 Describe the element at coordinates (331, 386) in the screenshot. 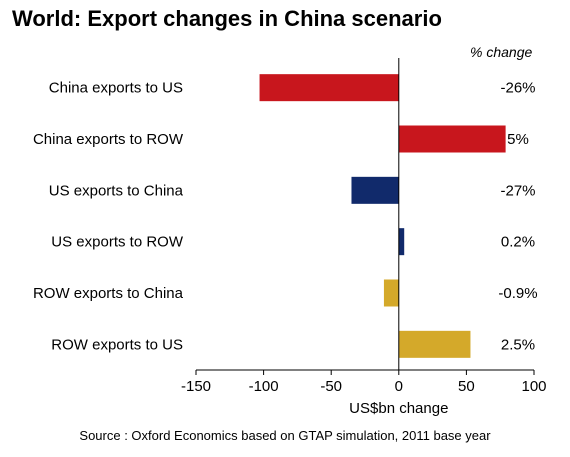

I see `x-tick-label-3: -50` at that location.